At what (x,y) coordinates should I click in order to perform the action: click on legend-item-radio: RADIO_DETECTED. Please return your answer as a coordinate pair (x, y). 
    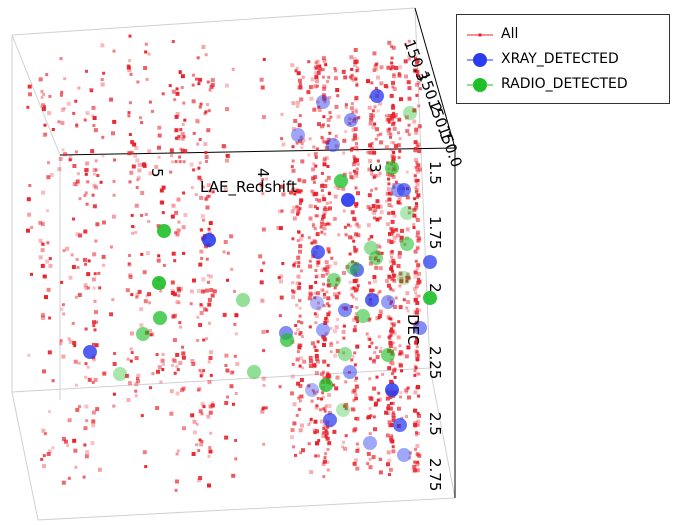
    Looking at the image, I should click on (563, 85).